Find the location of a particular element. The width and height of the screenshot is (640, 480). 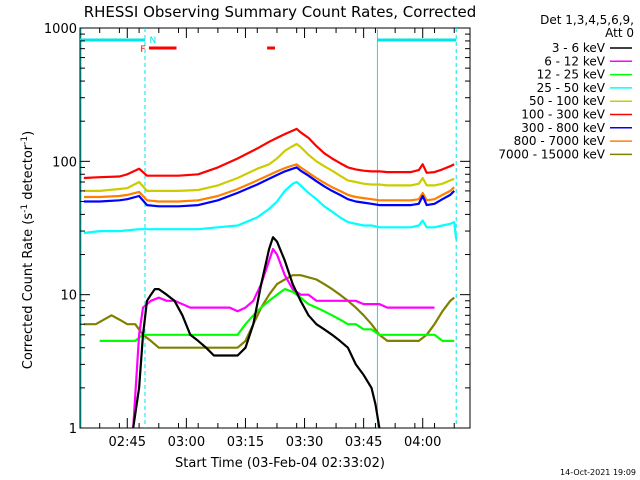

x-tick-label: 04:00 is located at coordinates (422, 442).